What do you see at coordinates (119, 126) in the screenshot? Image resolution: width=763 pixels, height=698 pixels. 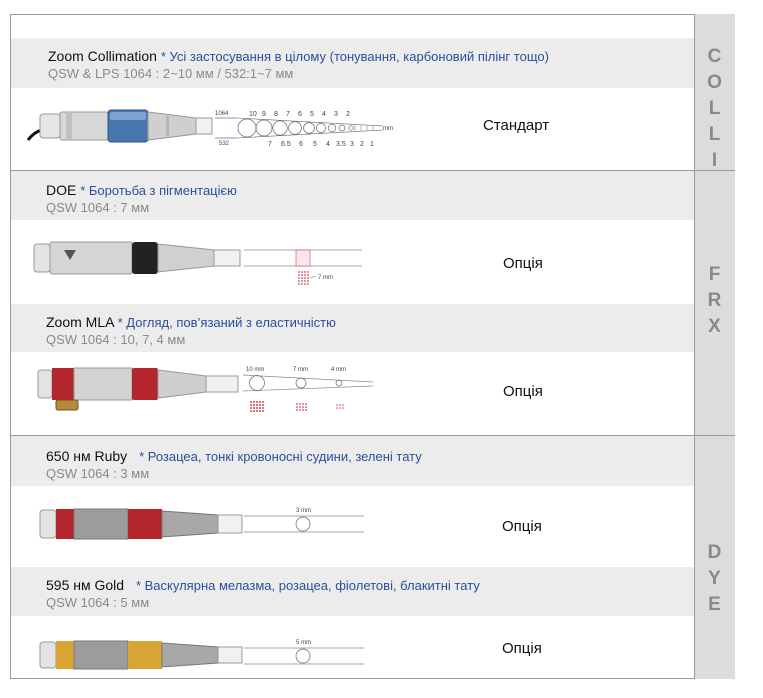 I see `zoom-collimation-handpiece` at bounding box center [119, 126].